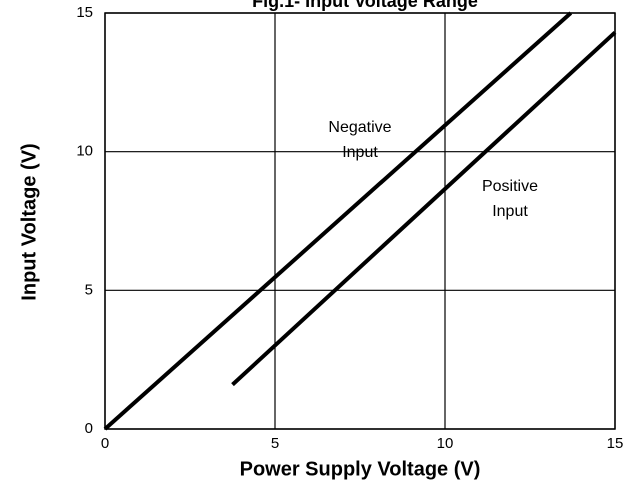 Image resolution: width=628 pixels, height=482 pixels. Describe the element at coordinates (89, 289) in the screenshot. I see `y-tick-label: 5` at that location.